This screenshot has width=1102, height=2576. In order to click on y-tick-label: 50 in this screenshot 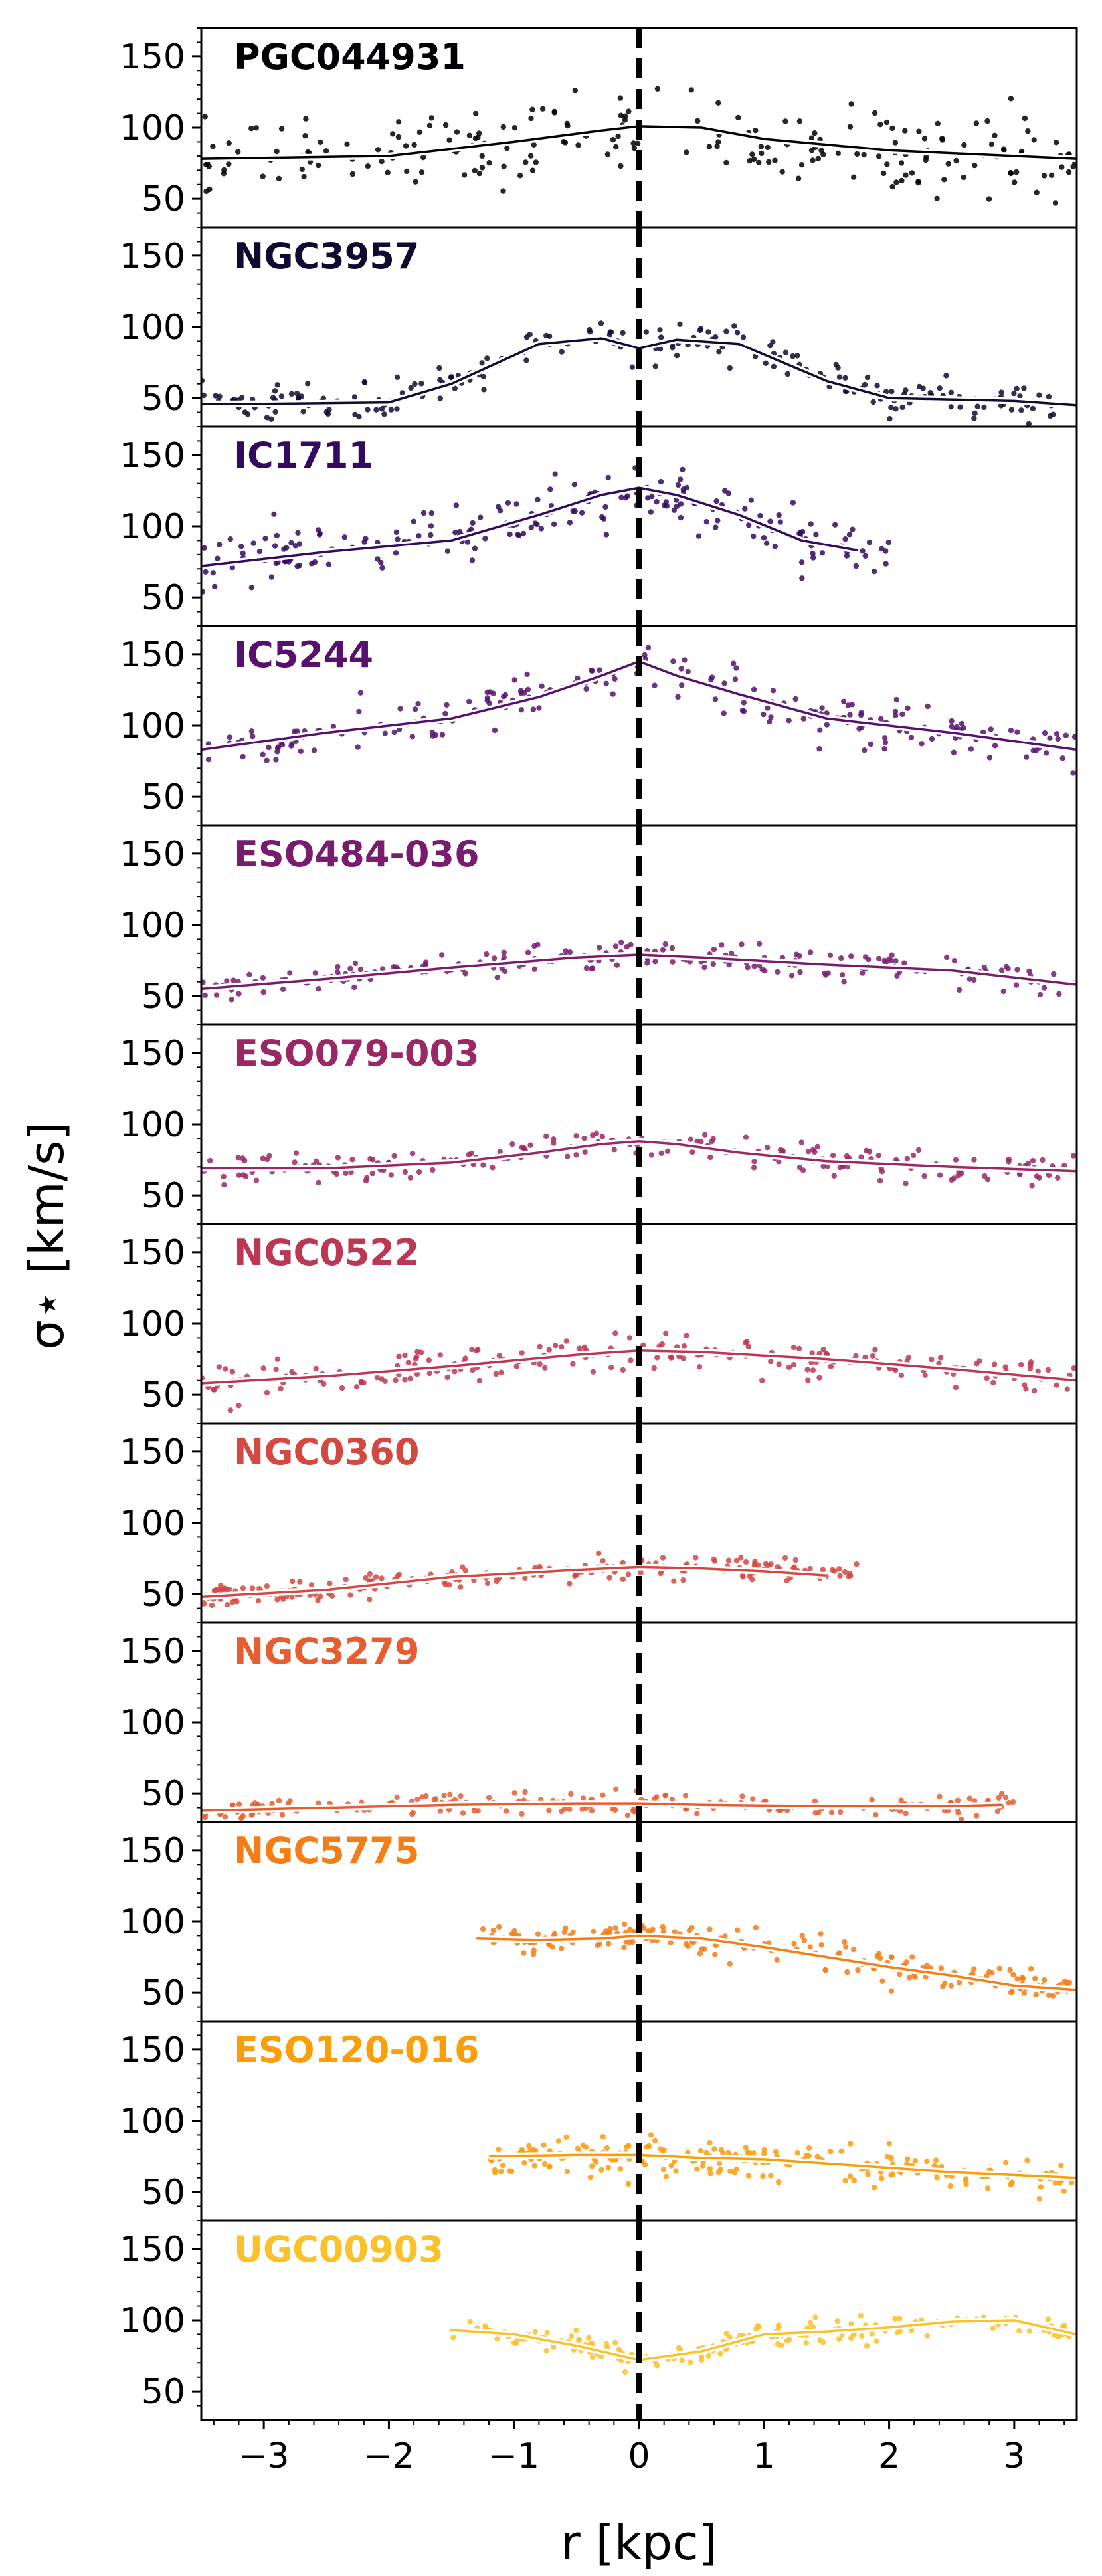, I will do `click(163, 1993)`.